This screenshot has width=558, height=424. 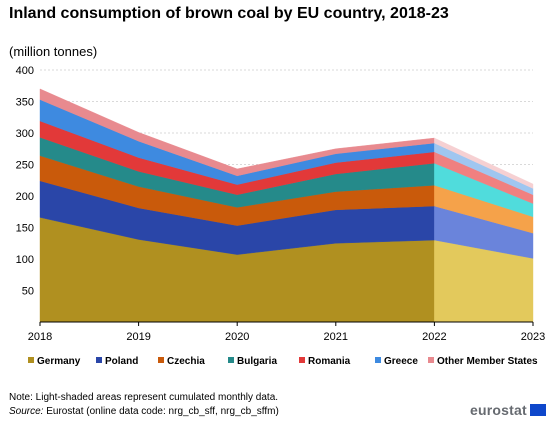 What do you see at coordinates (28, 292) in the screenshot?
I see `y-tick-label: 50` at bounding box center [28, 292].